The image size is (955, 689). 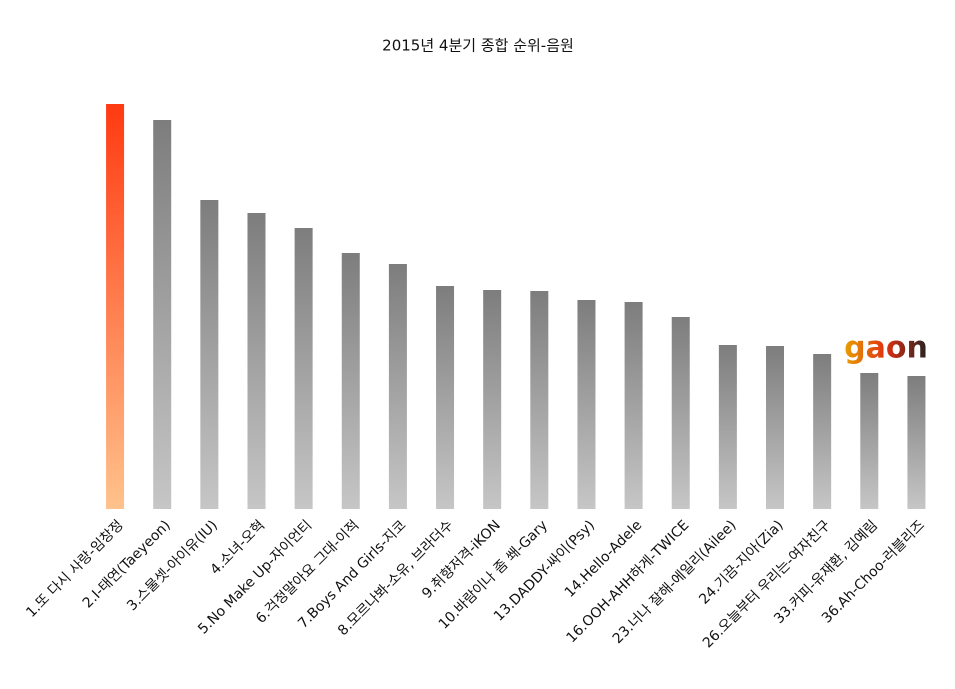 I want to click on x-tick-label: 2.I-태연(Taeyeon), so click(x=127, y=564).